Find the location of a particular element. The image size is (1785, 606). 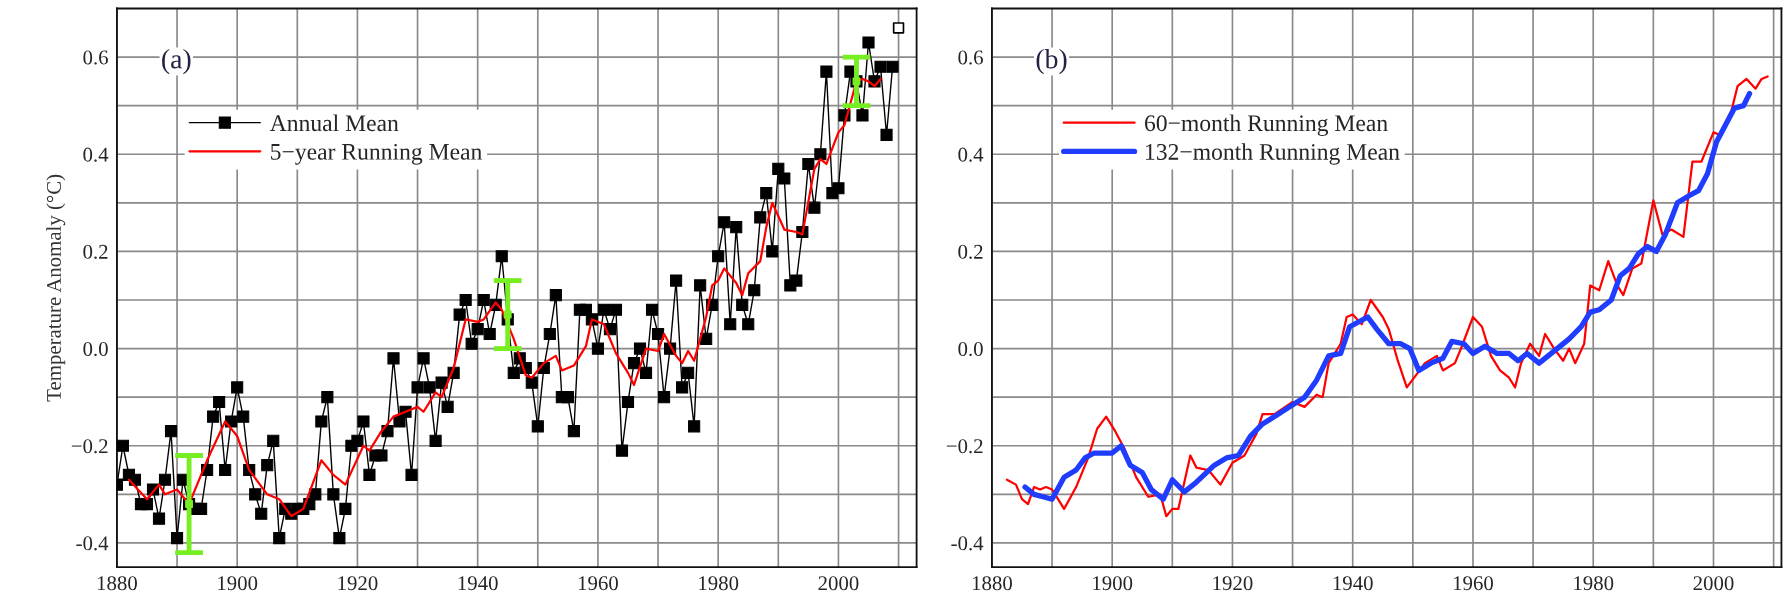

annotation: (b) is located at coordinates (1051, 61).